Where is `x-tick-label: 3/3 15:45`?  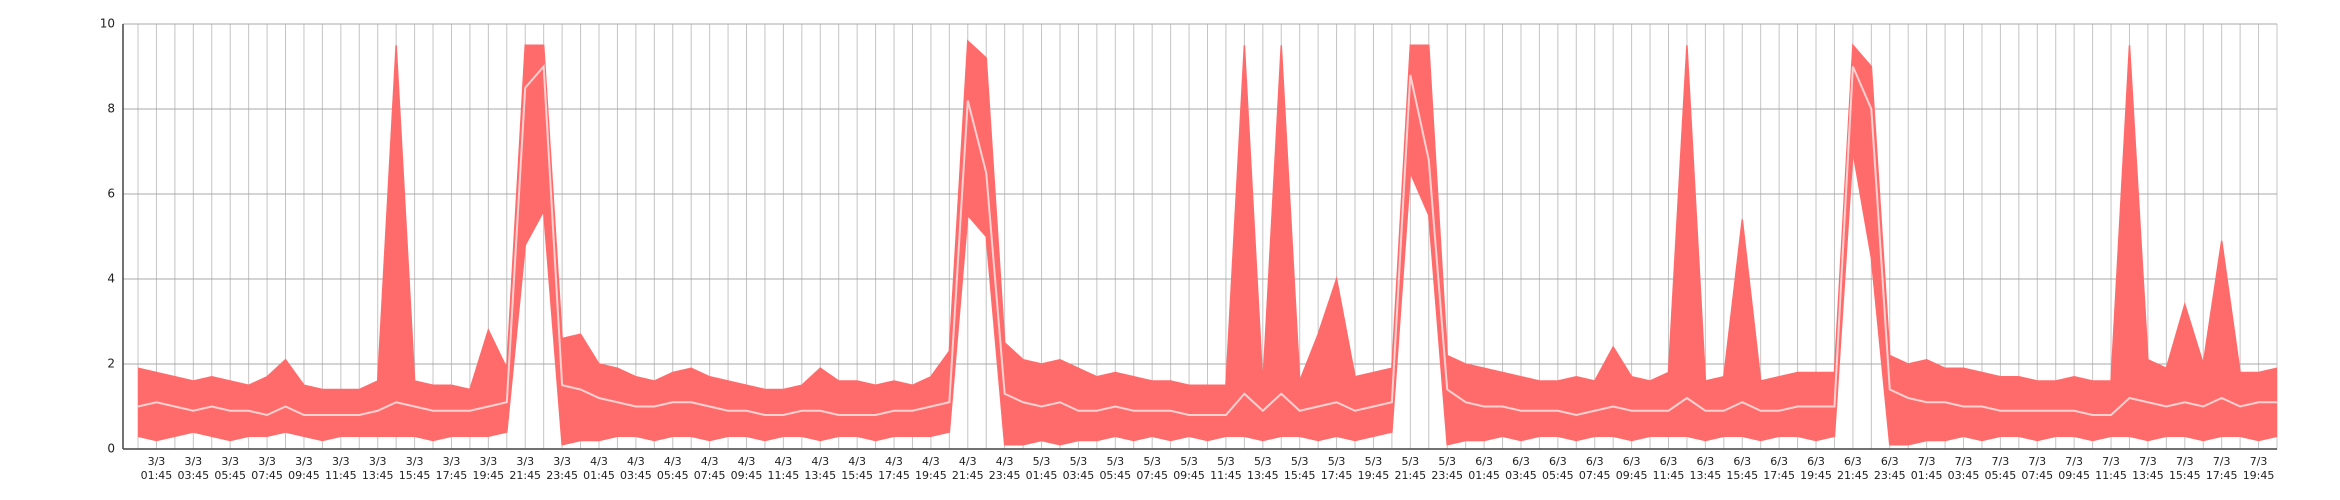 x-tick-label: 3/3 15:45 is located at coordinates (414, 468).